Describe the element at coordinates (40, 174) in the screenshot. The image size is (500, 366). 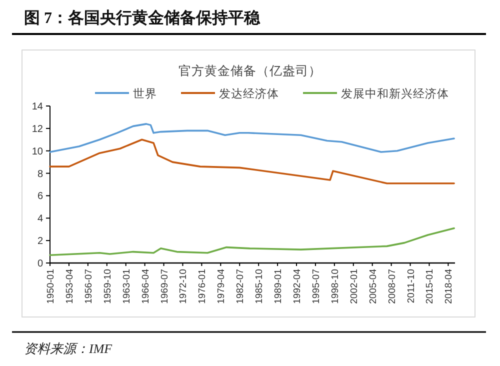
I see `y-tick-label: 8` at that location.